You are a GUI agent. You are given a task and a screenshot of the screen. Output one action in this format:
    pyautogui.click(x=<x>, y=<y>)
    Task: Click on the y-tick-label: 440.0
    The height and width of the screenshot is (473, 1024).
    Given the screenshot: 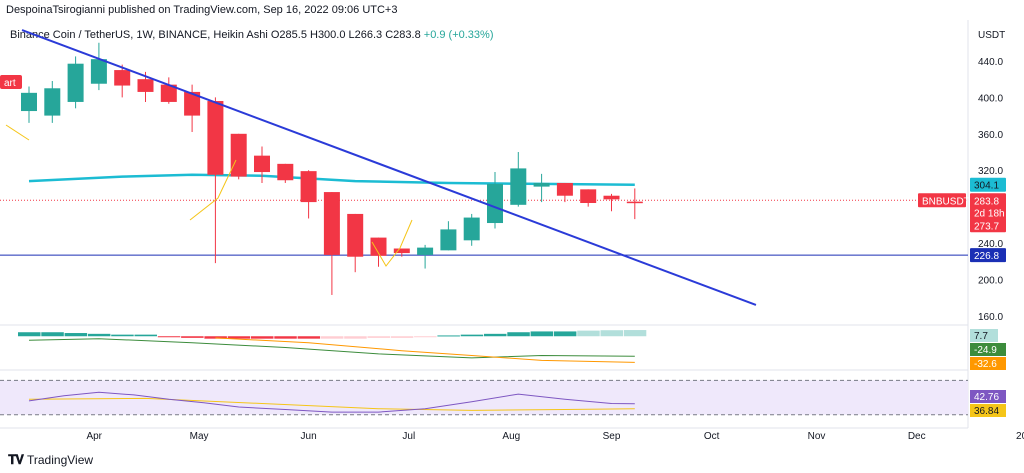 What is the action you would take?
    pyautogui.click(x=990, y=62)
    